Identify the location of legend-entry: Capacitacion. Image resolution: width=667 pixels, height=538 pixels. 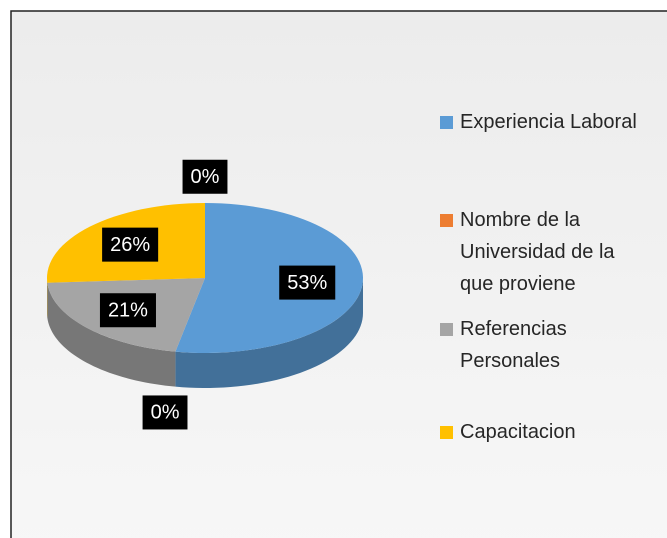
(542, 432).